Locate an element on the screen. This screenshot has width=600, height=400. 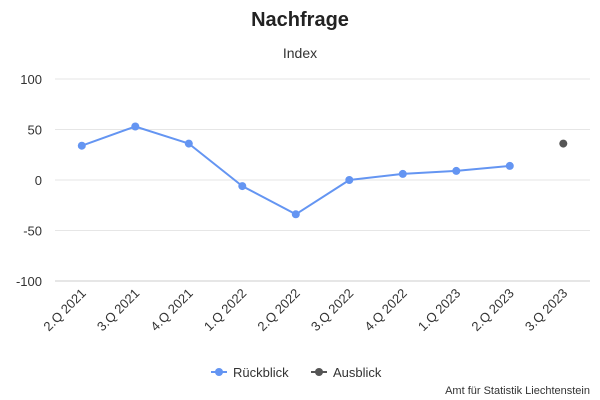
x-tick-label: 1.Q 2023 is located at coordinates (439, 310).